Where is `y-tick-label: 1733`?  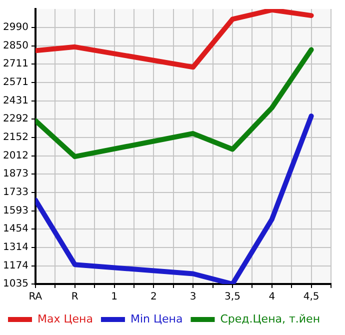
y-tick-label: 1733 is located at coordinates (15, 192).